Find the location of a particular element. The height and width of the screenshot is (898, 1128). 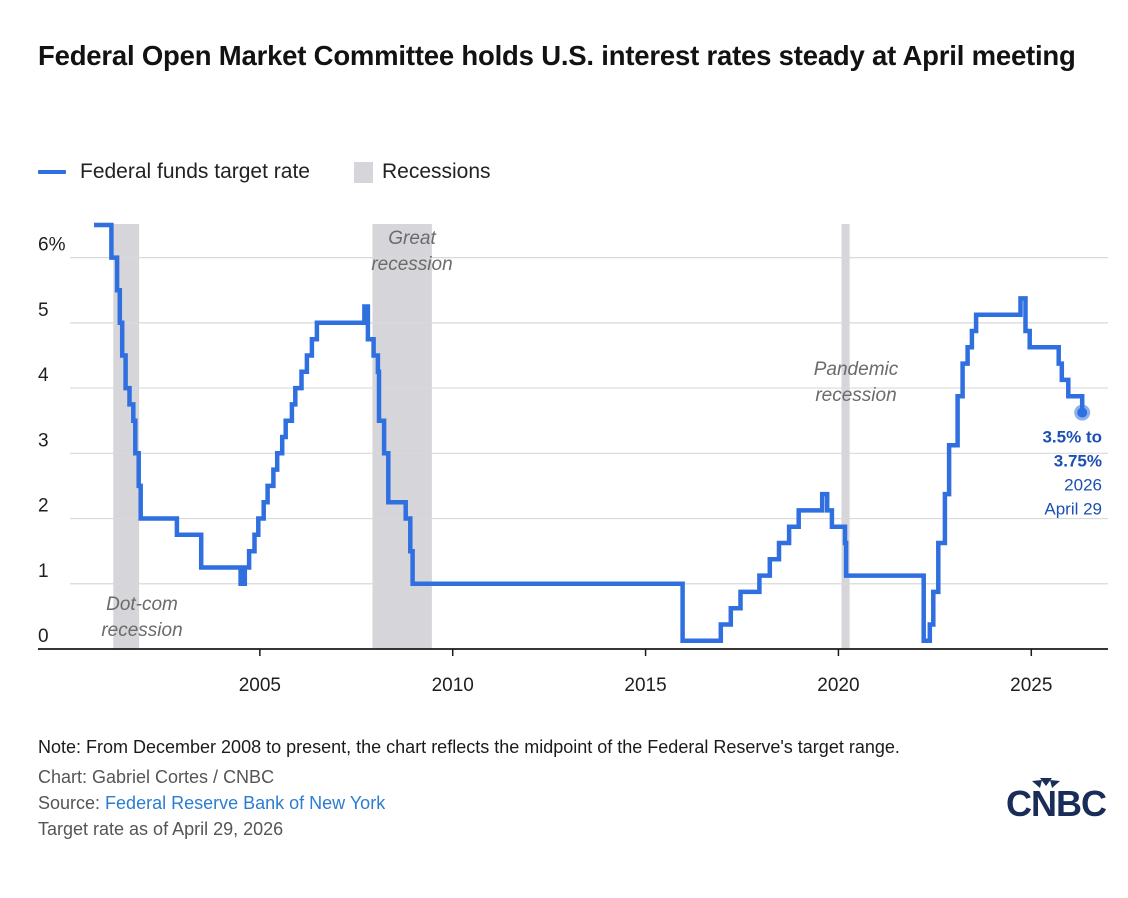

x-tick-label-4: 2025 is located at coordinates (1031, 685).